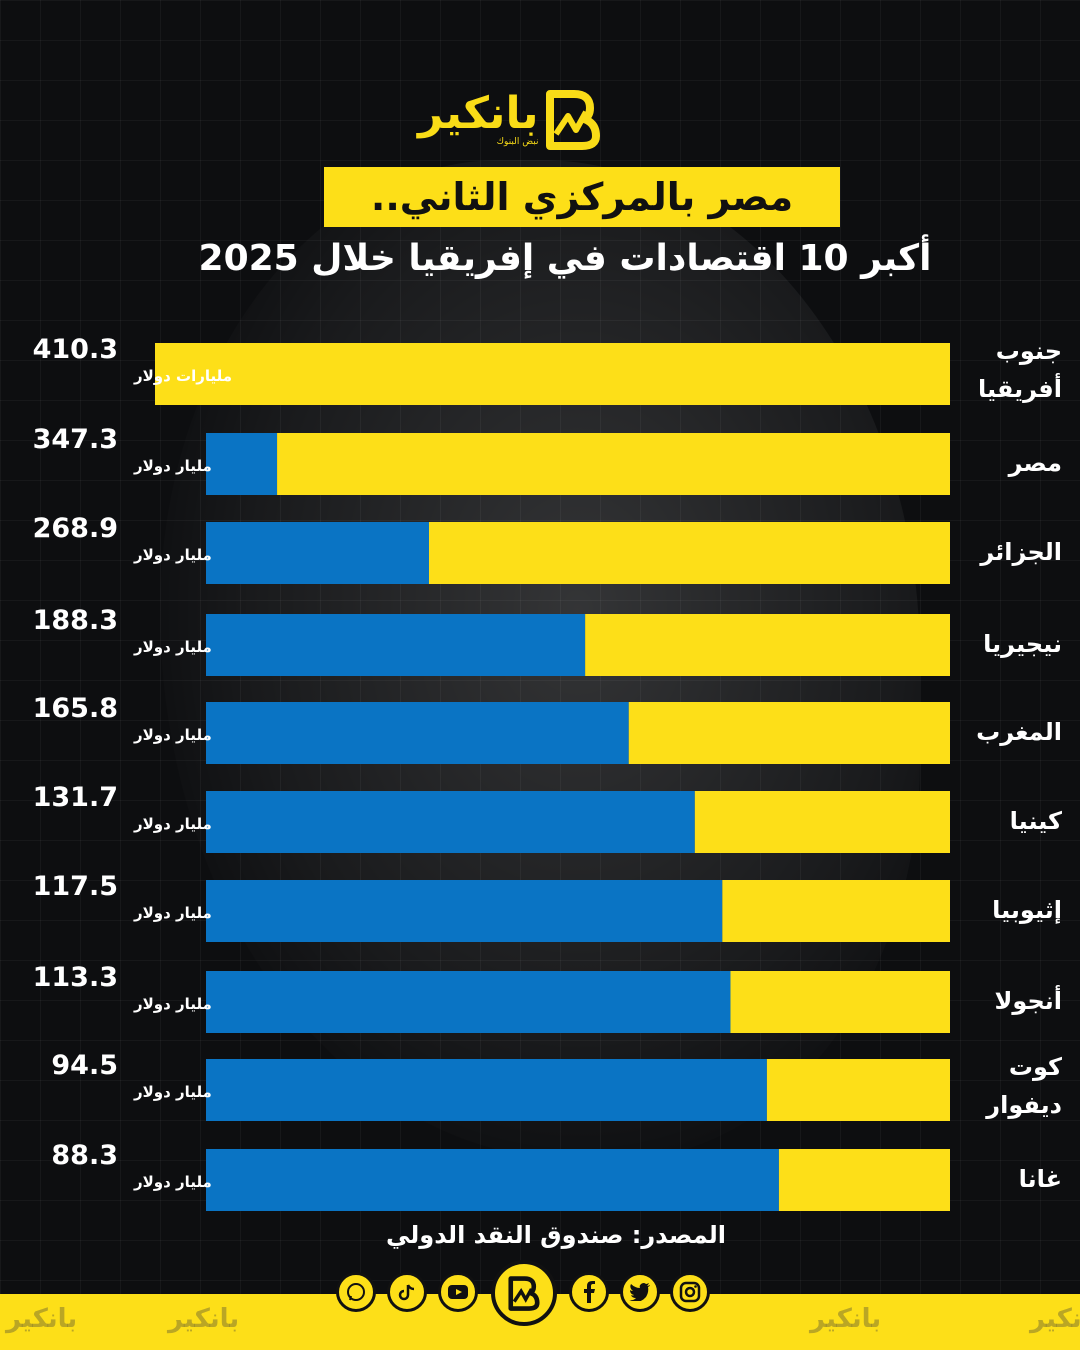 The height and width of the screenshot is (1350, 1080). I want to click on whatsapp-icon, so click(356, 1292).